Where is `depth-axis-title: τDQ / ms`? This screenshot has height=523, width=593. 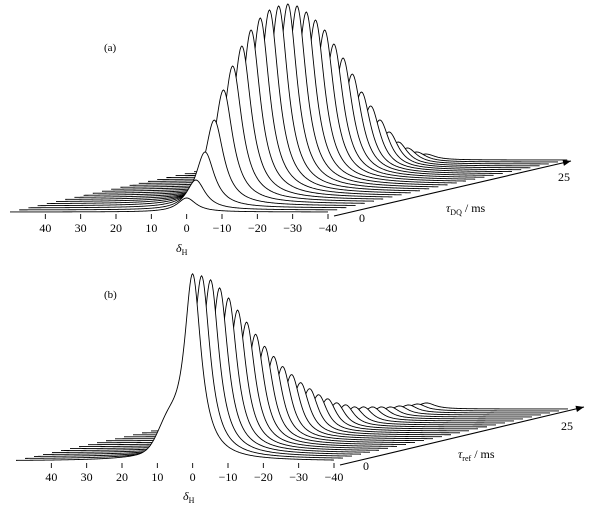
depth-axis-title: τDQ / ms is located at coordinates (466, 209).